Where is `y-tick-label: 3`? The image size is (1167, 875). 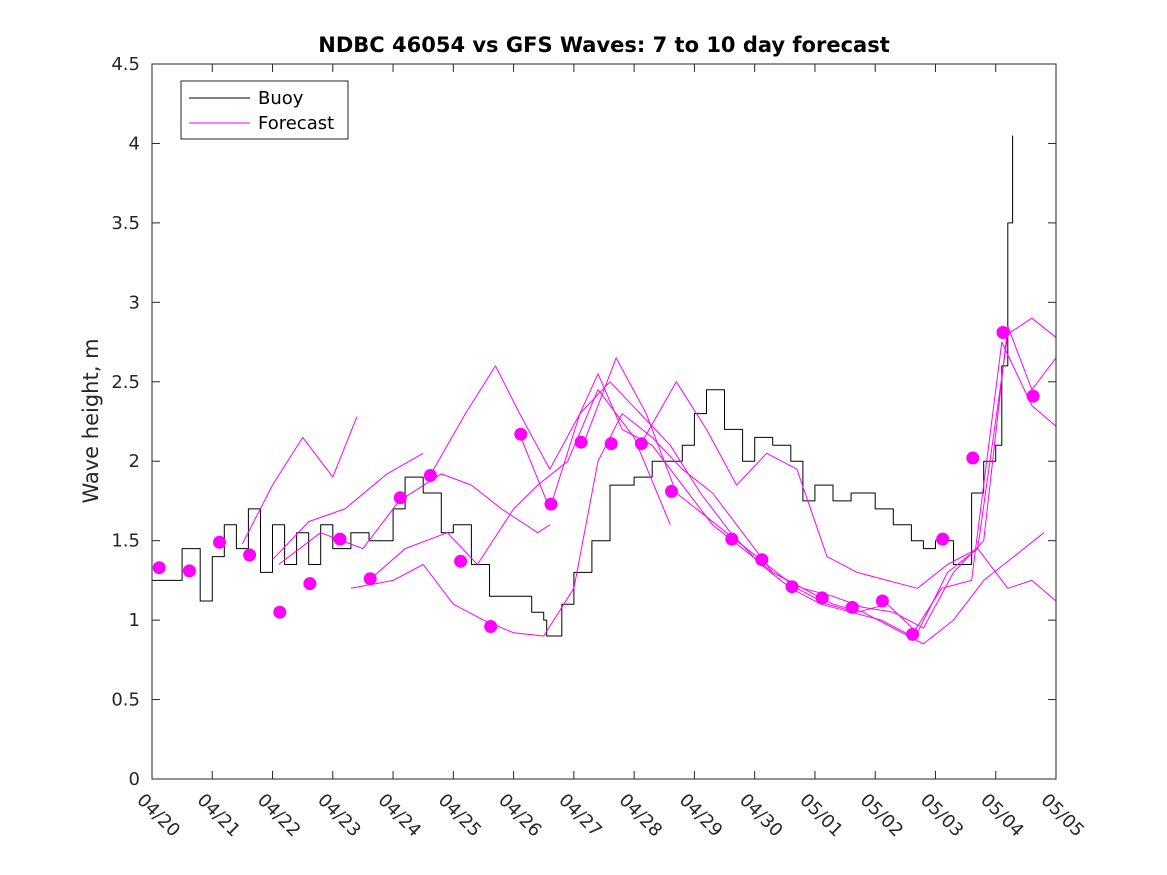
y-tick-label: 3 is located at coordinates (134, 302).